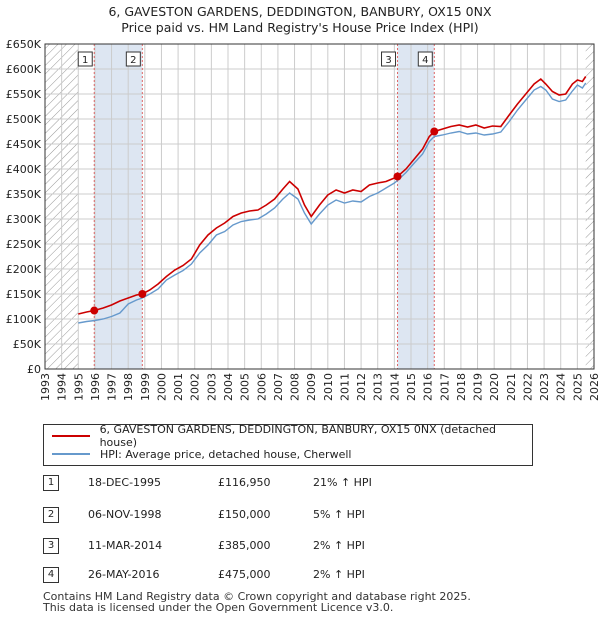 This screenshot has width=600, height=620. Describe the element at coordinates (228, 387) in the screenshot. I see `x-tick-label: 2004` at that location.